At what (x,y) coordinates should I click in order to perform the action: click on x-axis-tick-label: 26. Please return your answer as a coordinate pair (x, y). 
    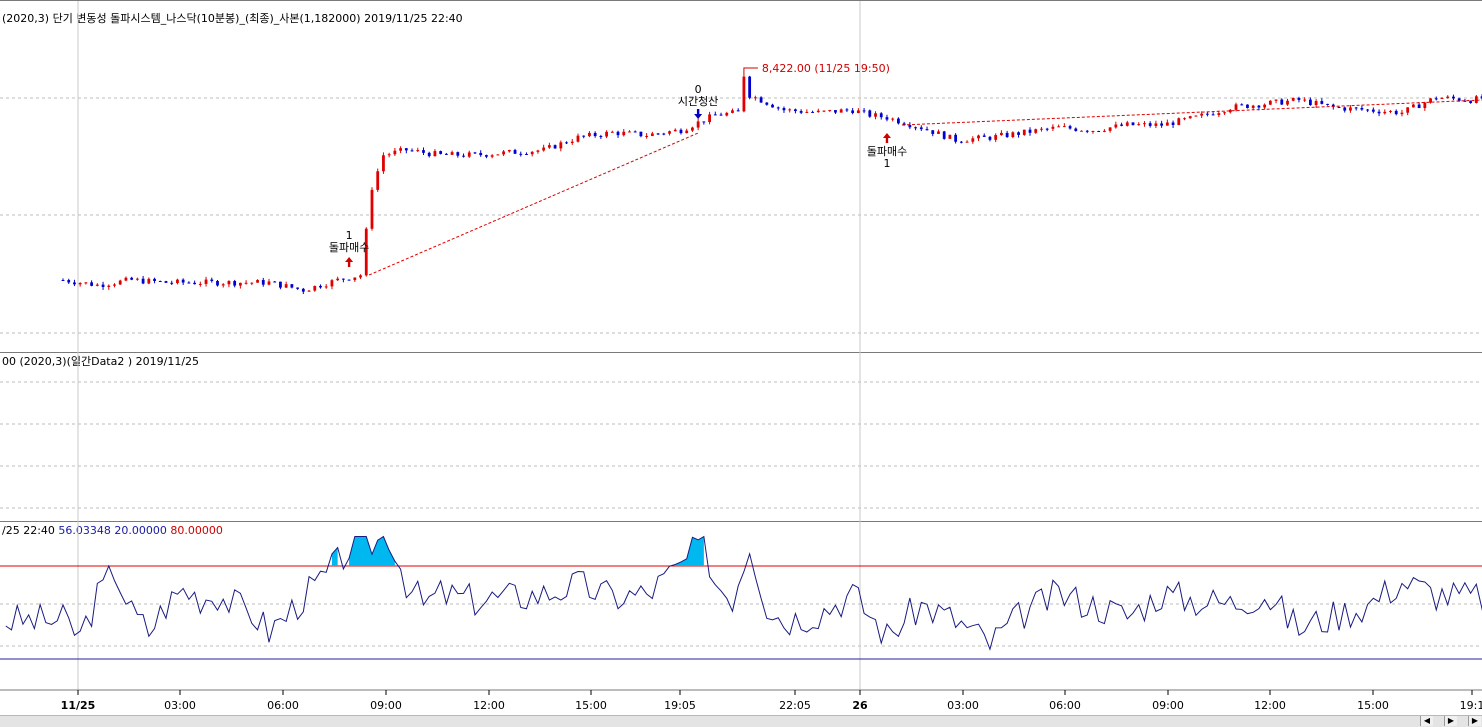
    Looking at the image, I should click on (860, 705).